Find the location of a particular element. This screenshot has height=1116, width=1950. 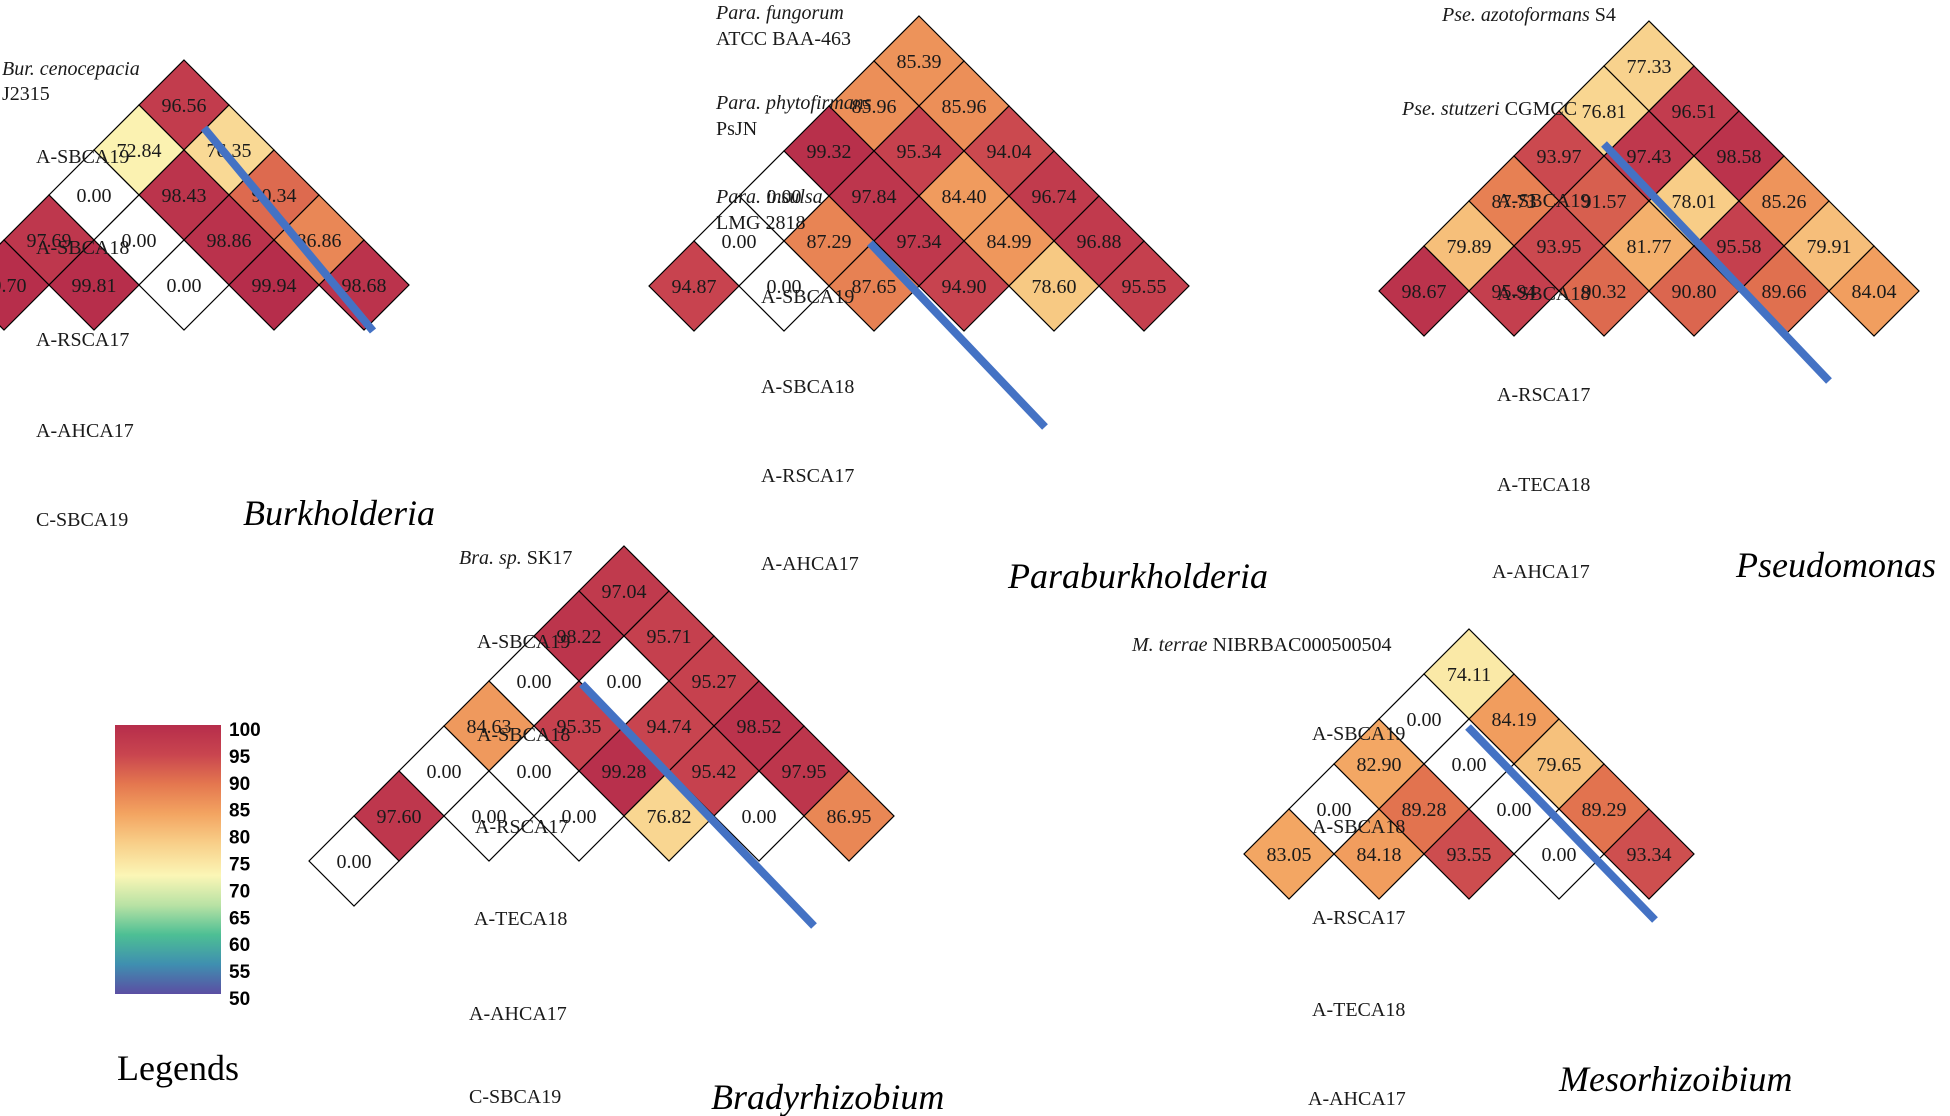

cell-value-label: 76.82 is located at coordinates (669, 817).